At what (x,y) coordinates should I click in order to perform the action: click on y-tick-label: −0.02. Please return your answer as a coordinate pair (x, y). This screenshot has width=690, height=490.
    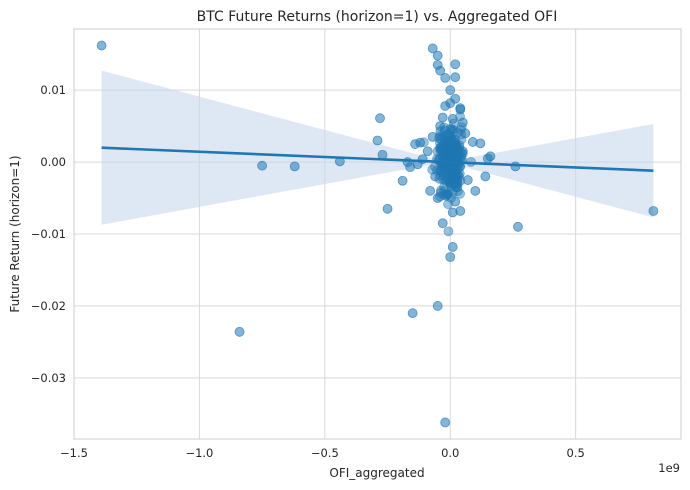
    Looking at the image, I should click on (48, 306).